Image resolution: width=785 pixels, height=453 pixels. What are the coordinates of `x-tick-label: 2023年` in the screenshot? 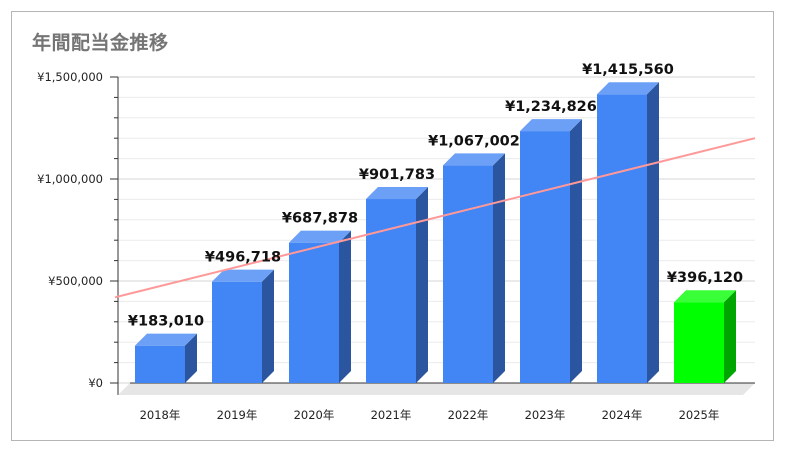 It's located at (545, 415).